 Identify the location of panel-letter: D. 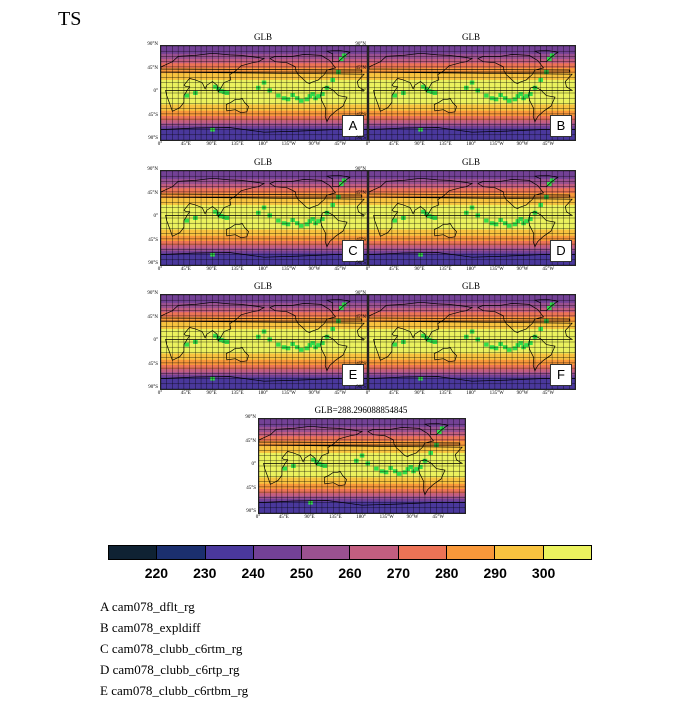
(561, 251).